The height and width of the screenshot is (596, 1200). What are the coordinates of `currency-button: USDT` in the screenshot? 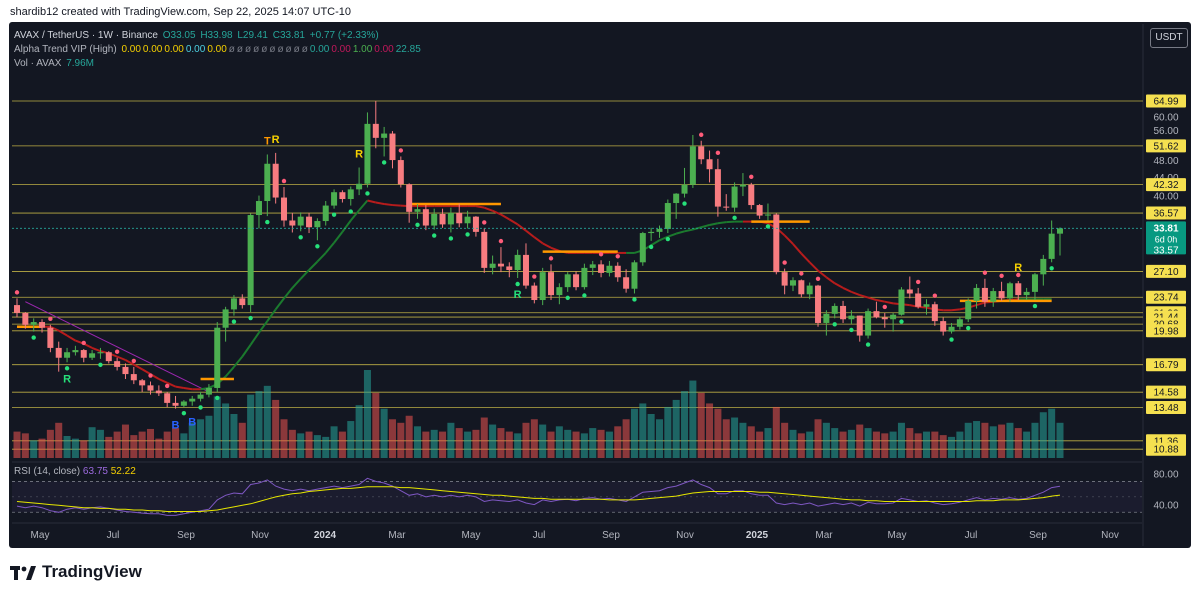 It's located at (1169, 38).